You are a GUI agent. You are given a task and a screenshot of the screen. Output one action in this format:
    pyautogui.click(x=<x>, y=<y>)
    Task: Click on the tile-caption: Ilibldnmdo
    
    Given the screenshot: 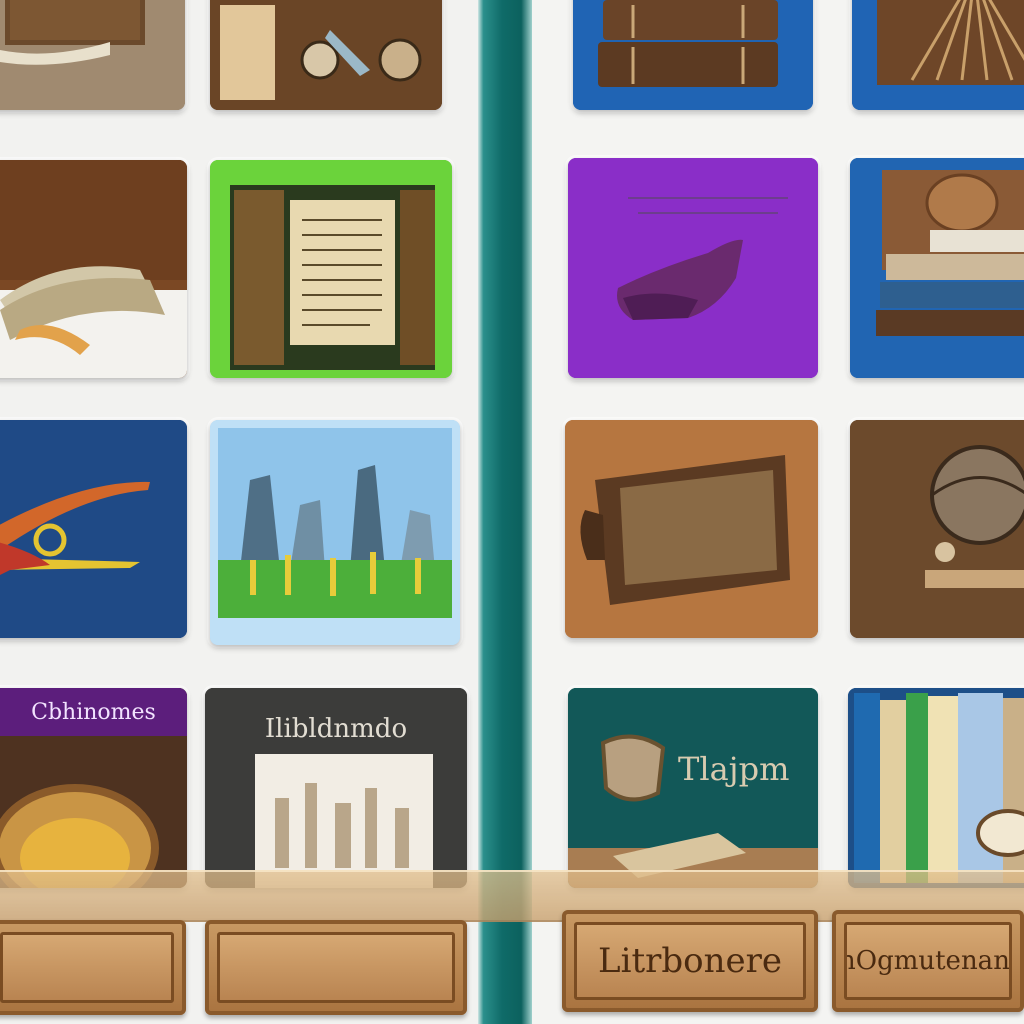 What is the action you would take?
    pyautogui.click(x=336, y=729)
    